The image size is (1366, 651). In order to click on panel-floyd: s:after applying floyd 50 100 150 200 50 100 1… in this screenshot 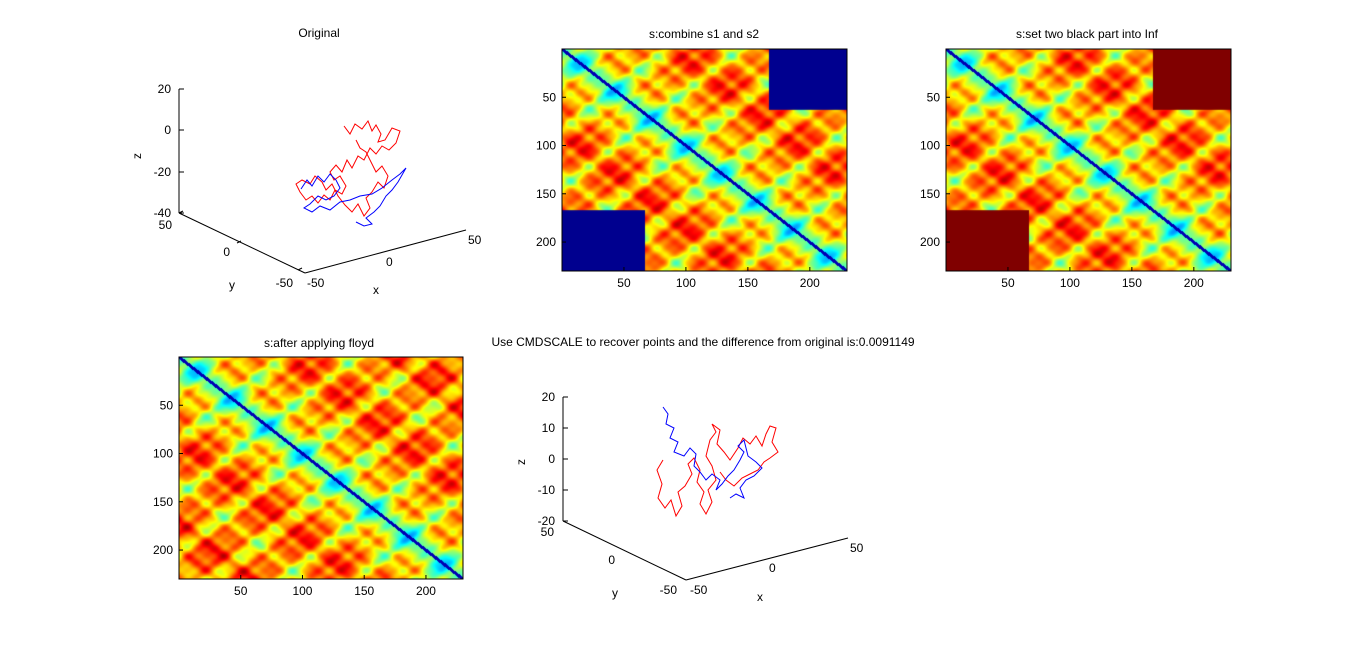, I will do `click(308, 467)`.